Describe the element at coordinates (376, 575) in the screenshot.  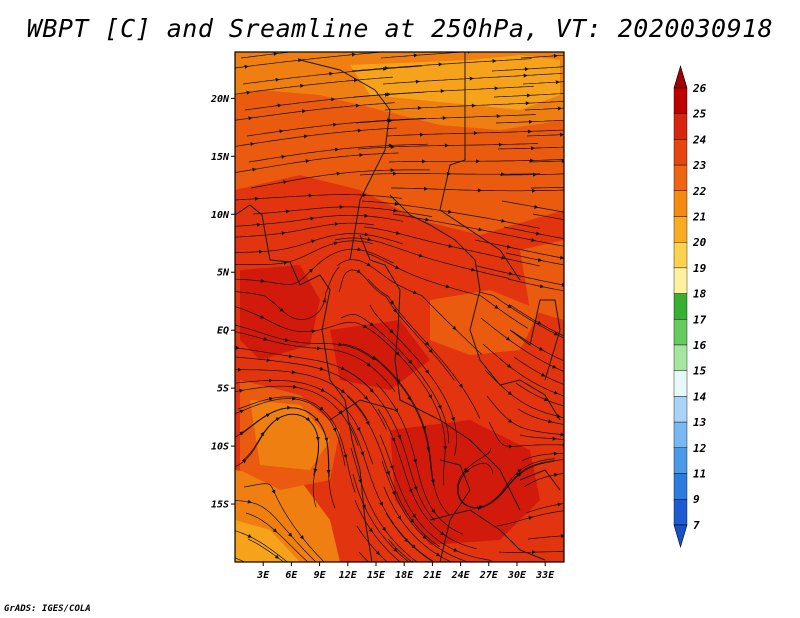
I see `lon-tick-label: 15E` at that location.